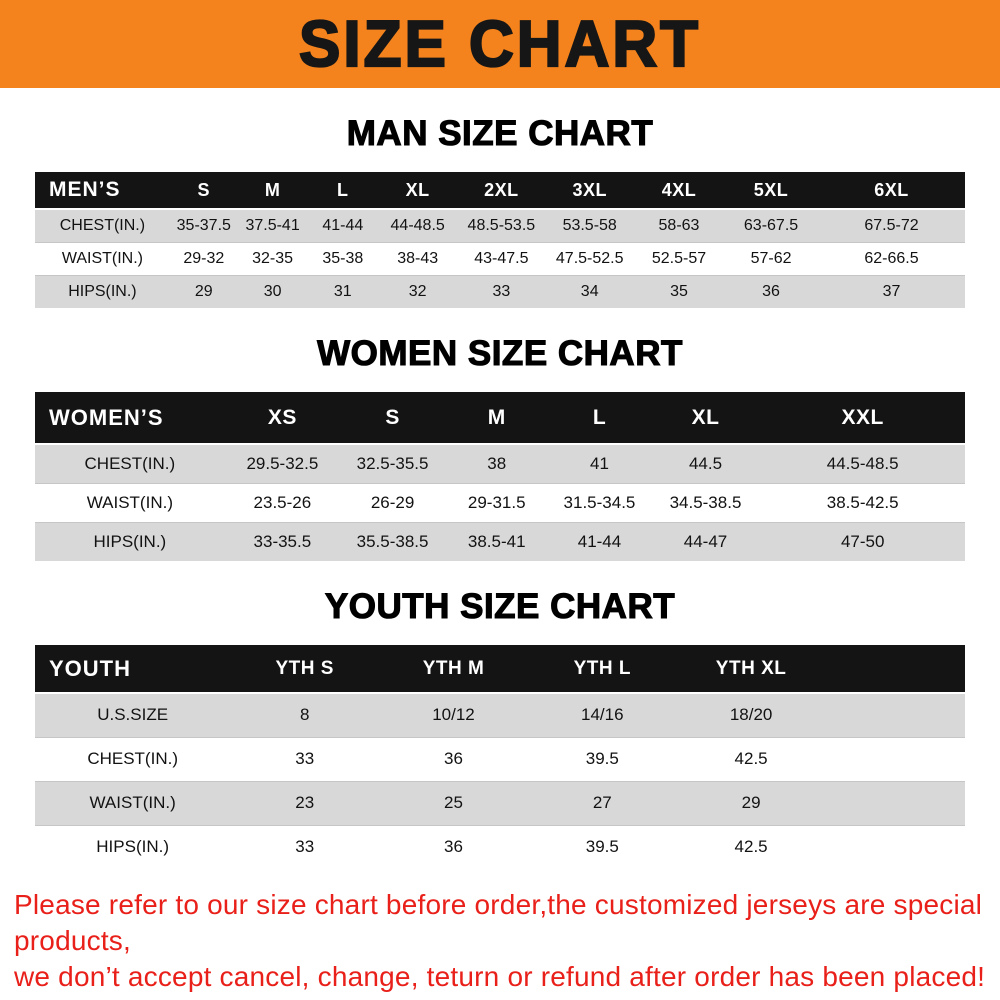 The width and height of the screenshot is (1000, 1000). What do you see at coordinates (392, 417) in the screenshot?
I see `size-column-header: S` at bounding box center [392, 417].